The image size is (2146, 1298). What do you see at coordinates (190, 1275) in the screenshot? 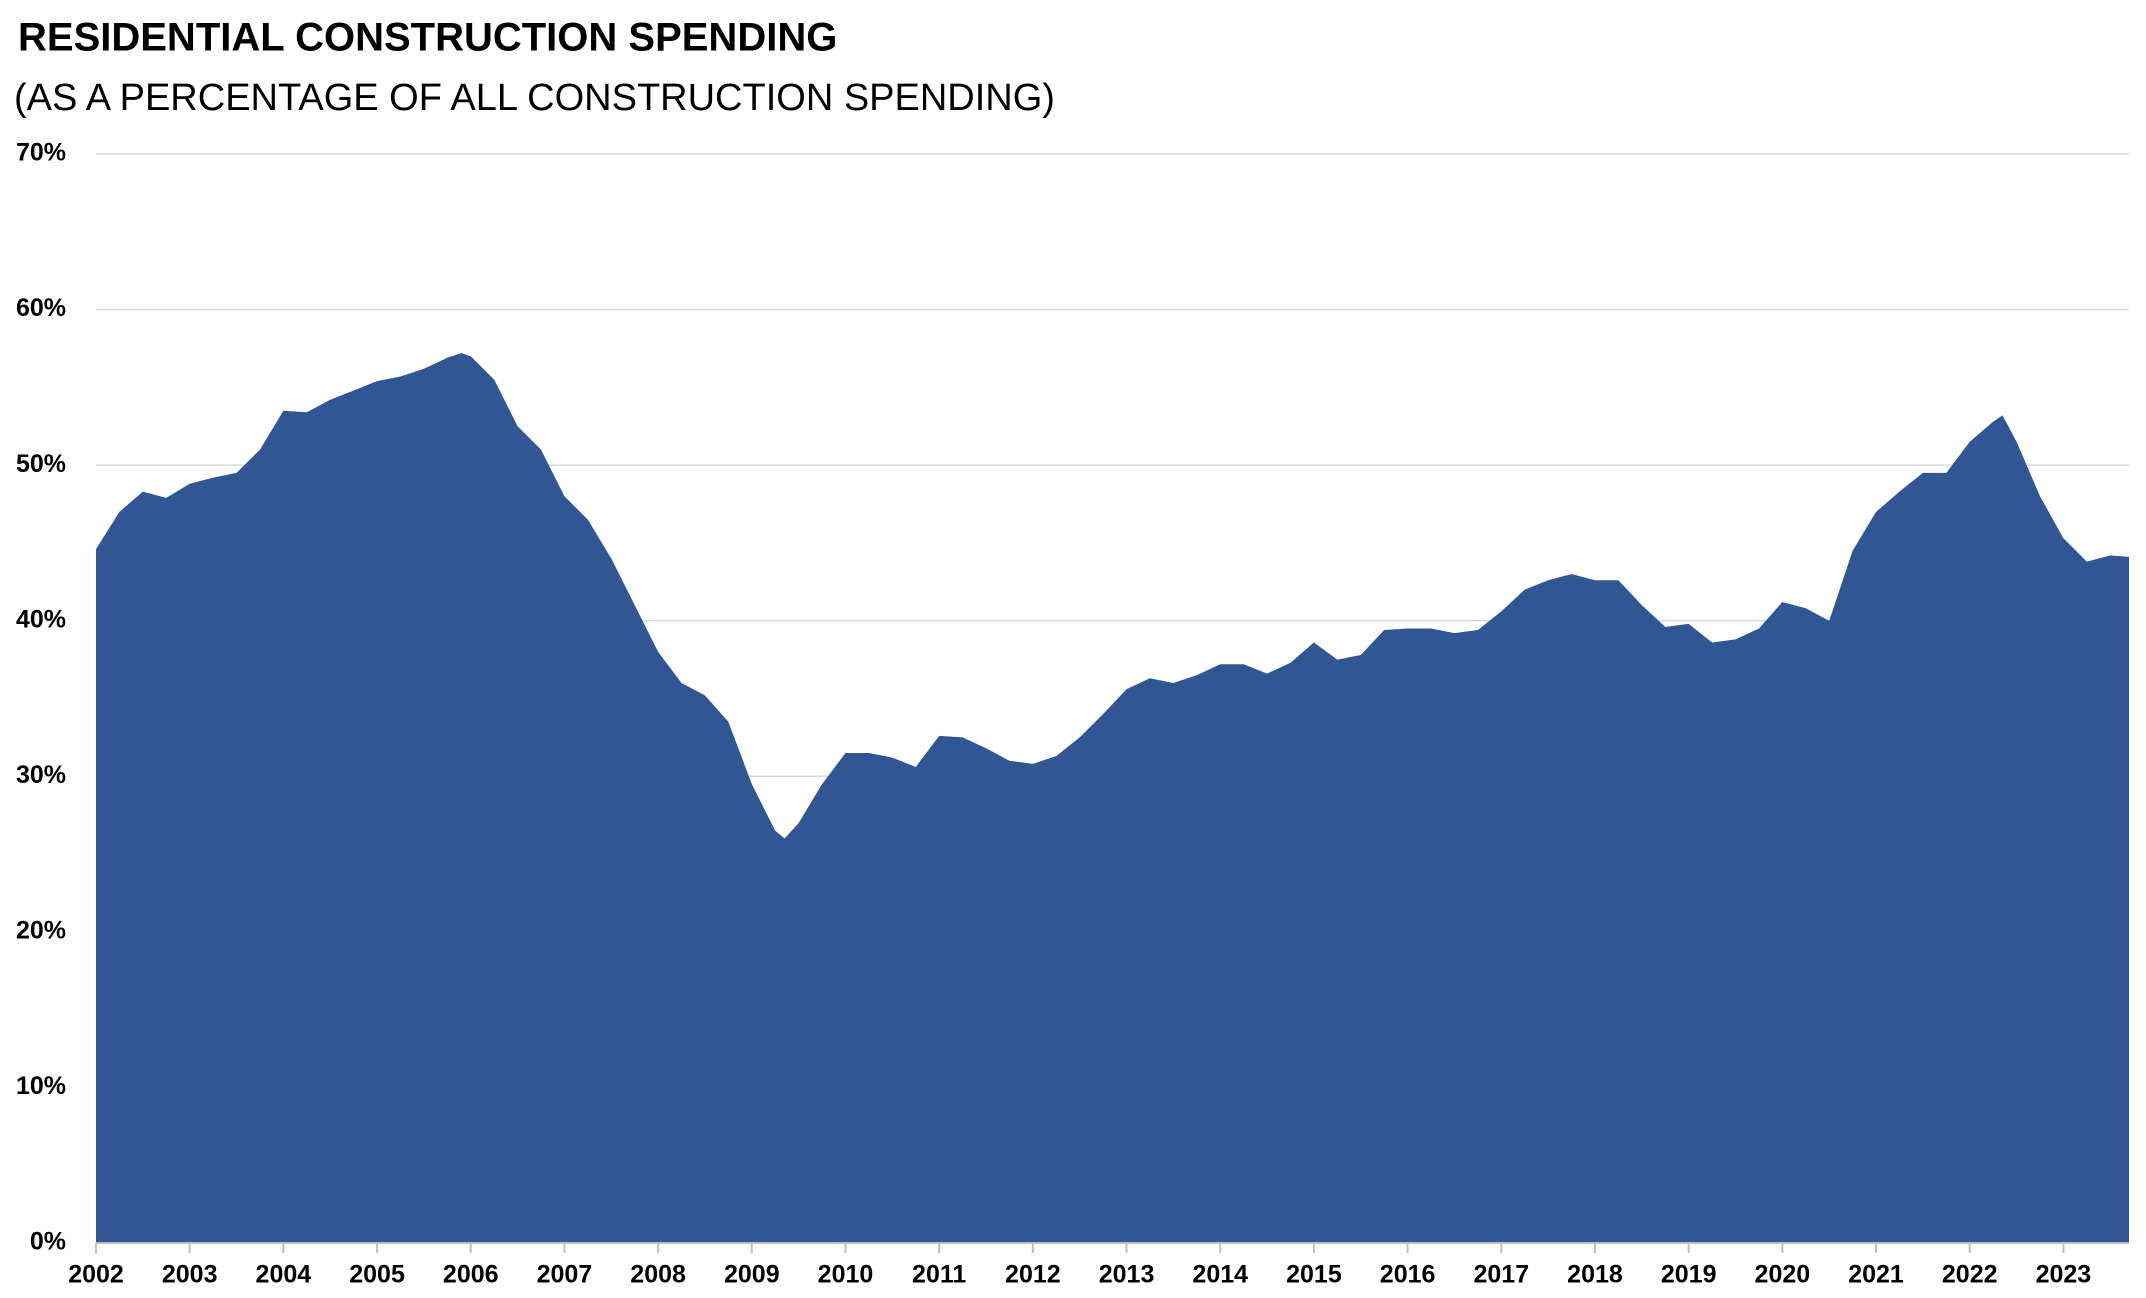
I see `x-tick-label: 2003` at bounding box center [190, 1275].